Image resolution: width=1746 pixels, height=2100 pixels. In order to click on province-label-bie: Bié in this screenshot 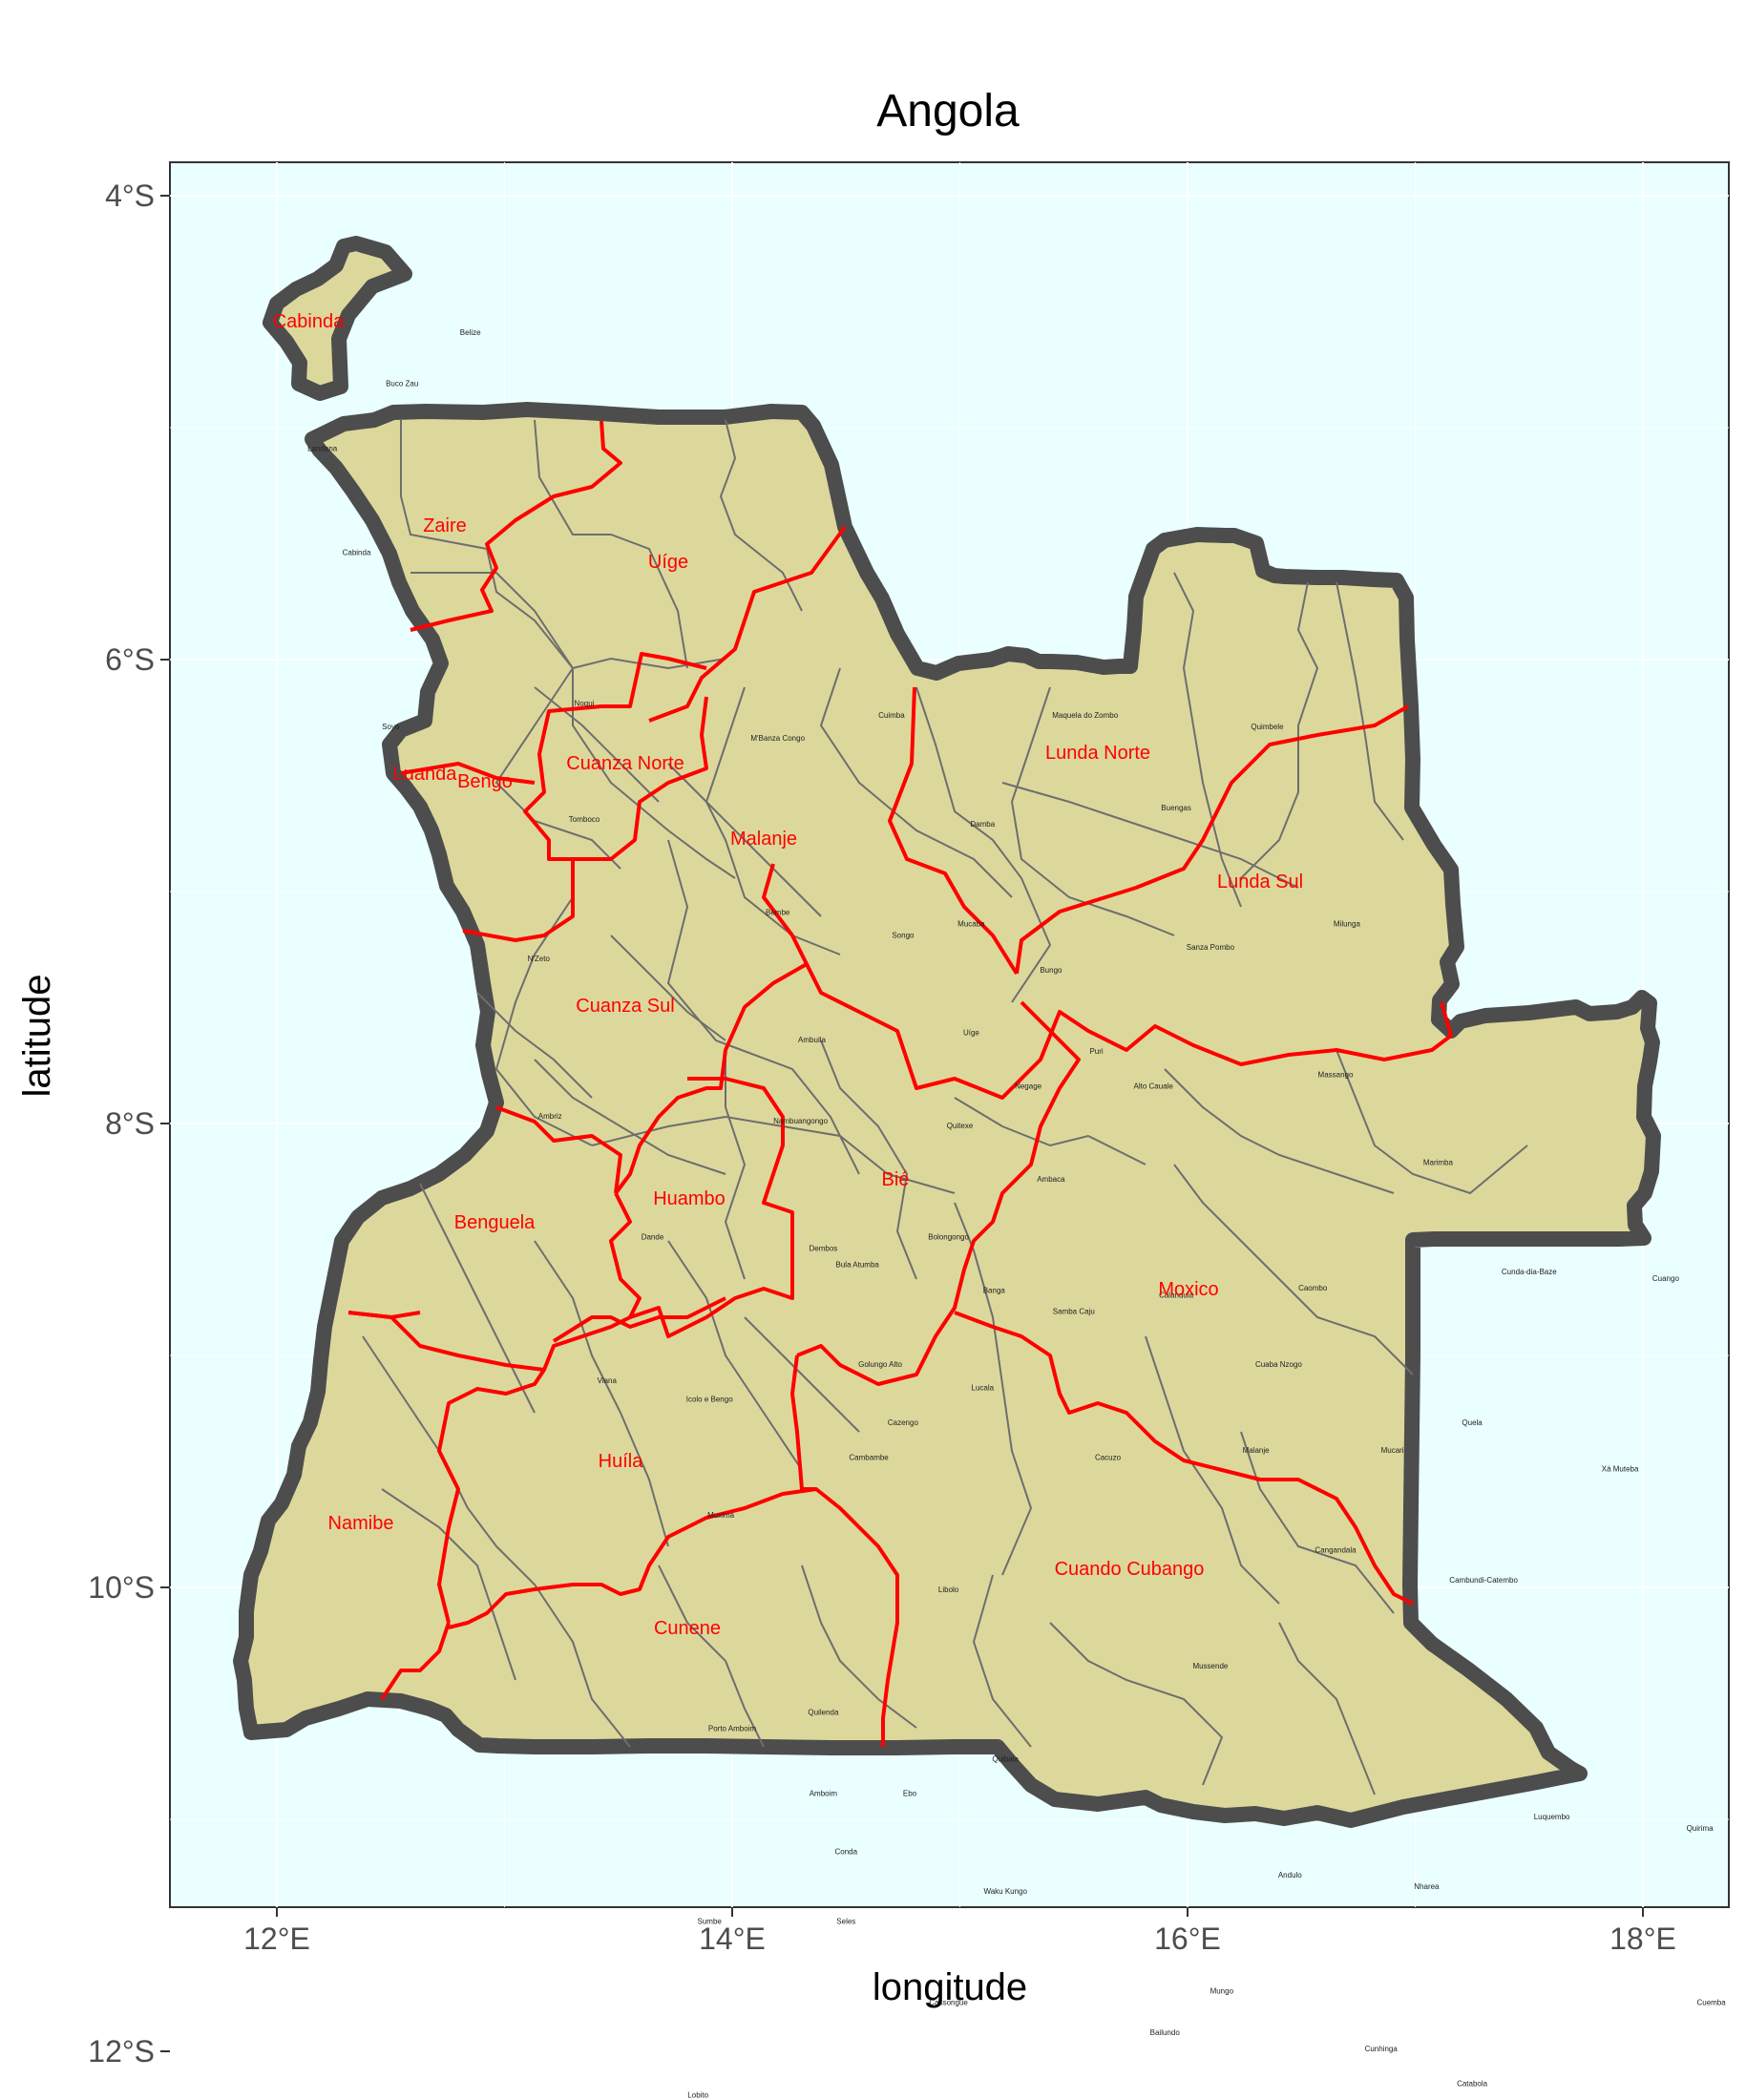, I will do `click(896, 1180)`.